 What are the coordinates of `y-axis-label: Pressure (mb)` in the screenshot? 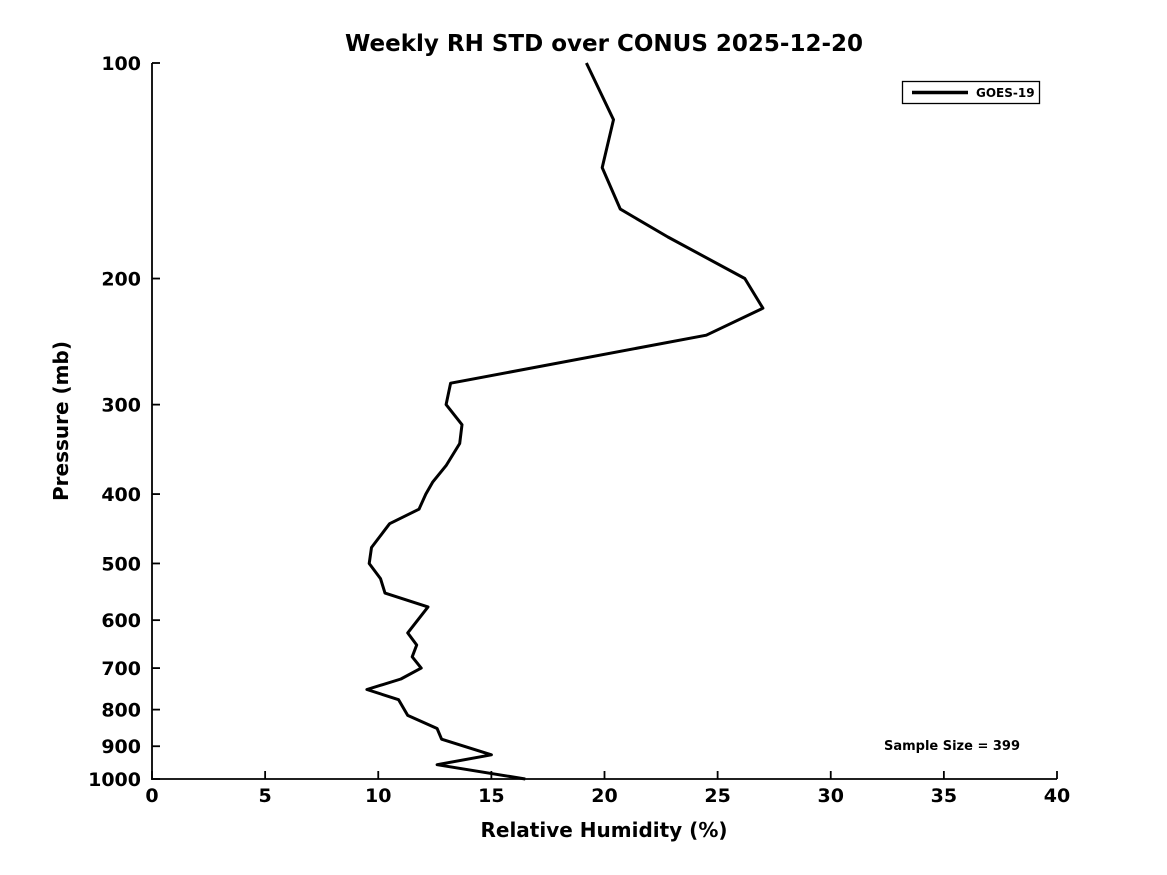 It's located at (61, 421).